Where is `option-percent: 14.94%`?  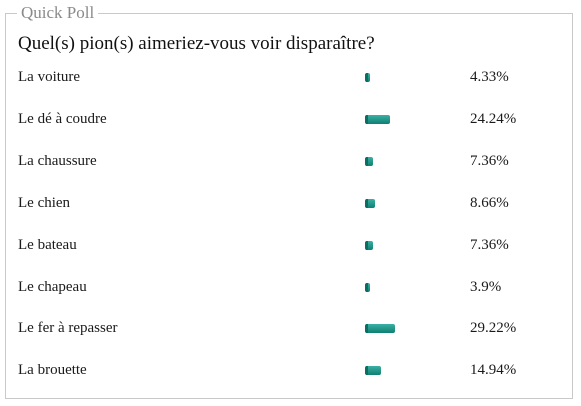 option-percent: 14.94% is located at coordinates (493, 370).